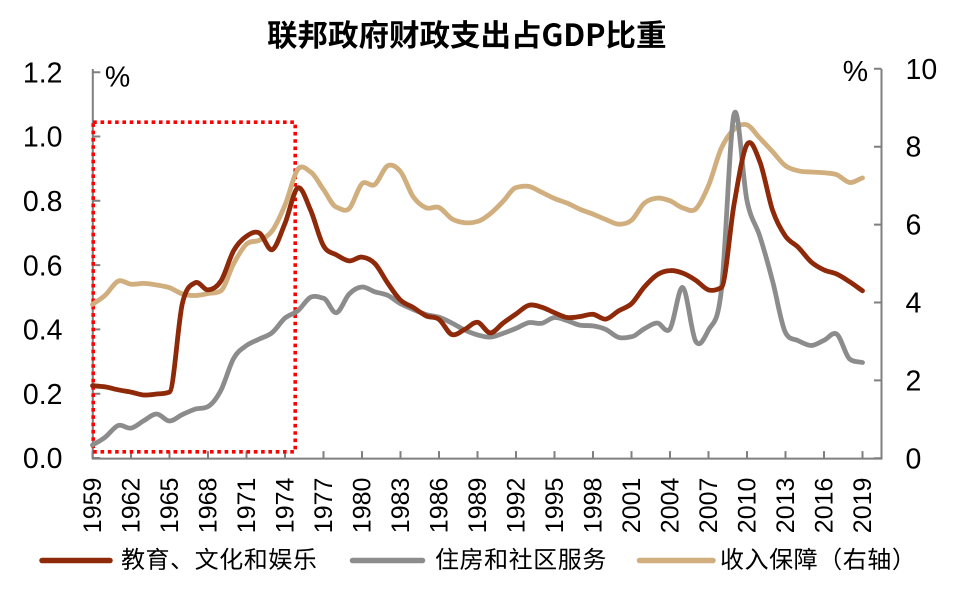 The width and height of the screenshot is (956, 594). I want to click on svg-text: 2, so click(914, 381).